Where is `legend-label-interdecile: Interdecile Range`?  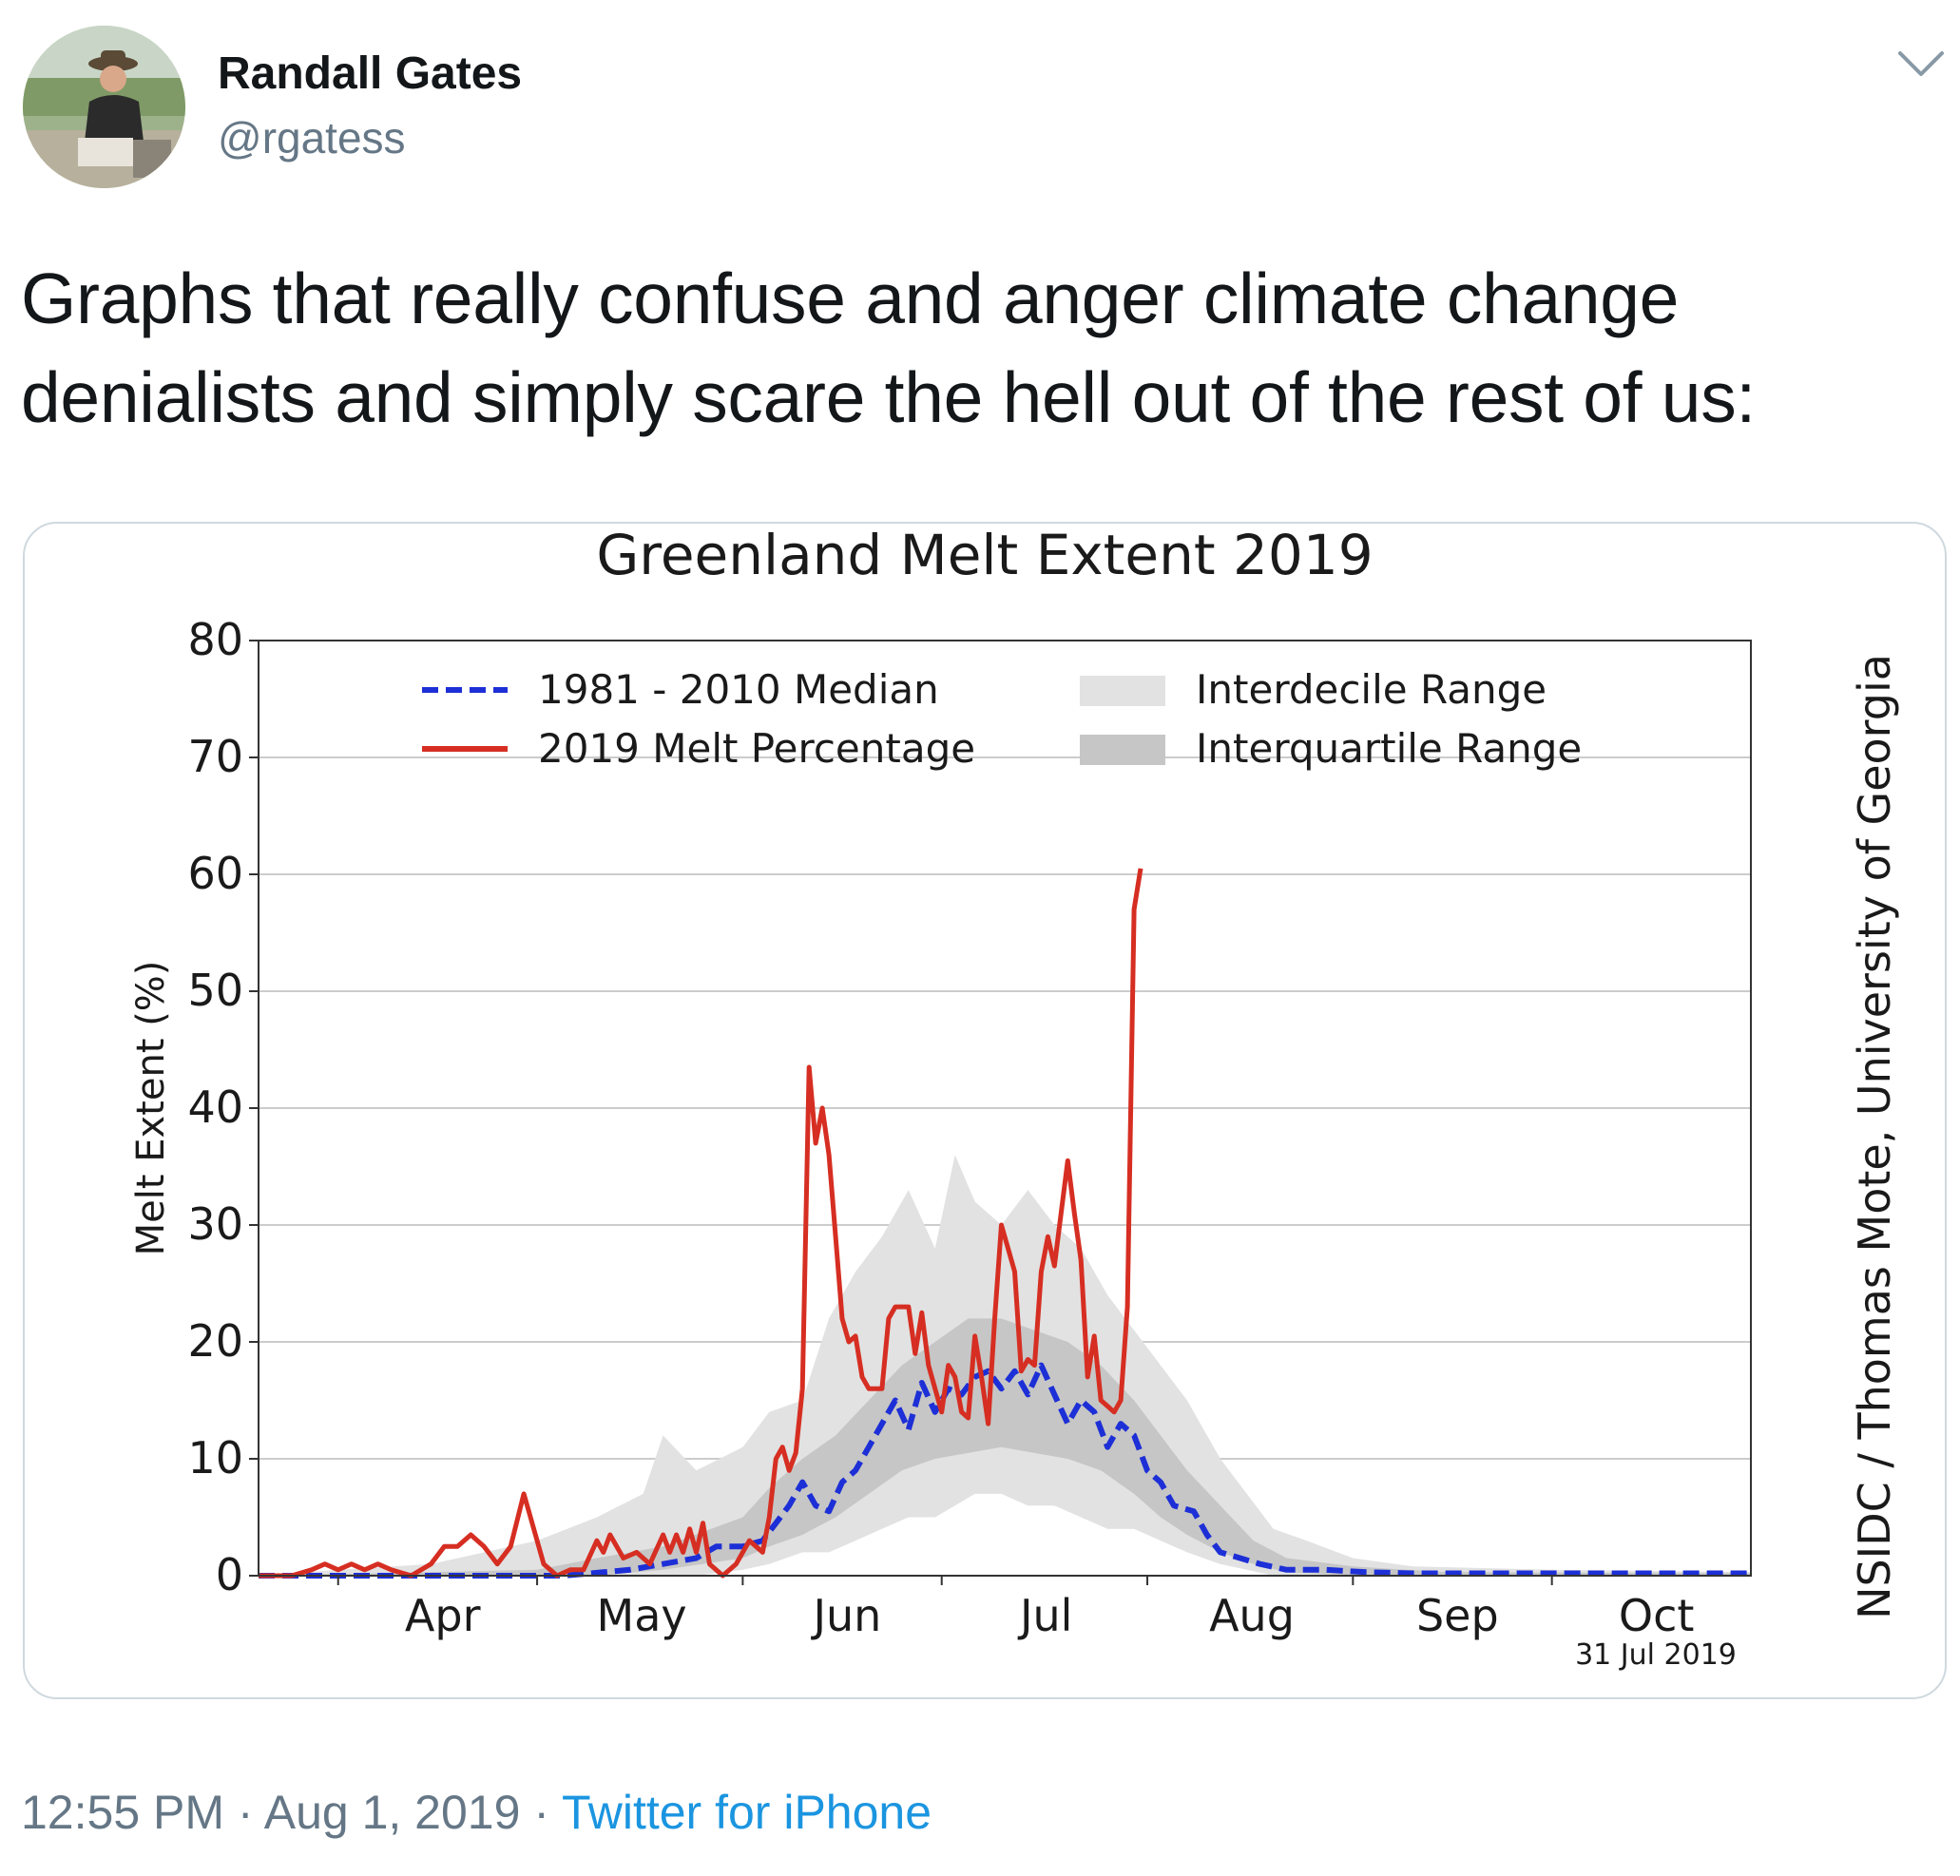 legend-label-interdecile: Interdecile Range is located at coordinates (1371, 689).